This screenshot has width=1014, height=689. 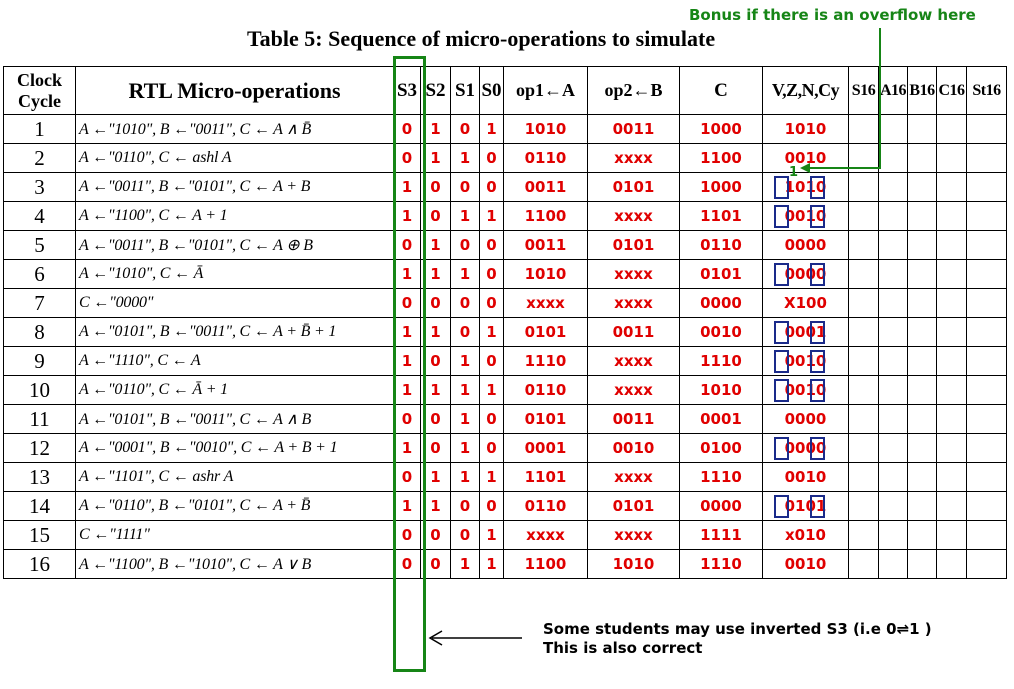 I want to click on op1-cell: 0001, so click(x=545, y=448).